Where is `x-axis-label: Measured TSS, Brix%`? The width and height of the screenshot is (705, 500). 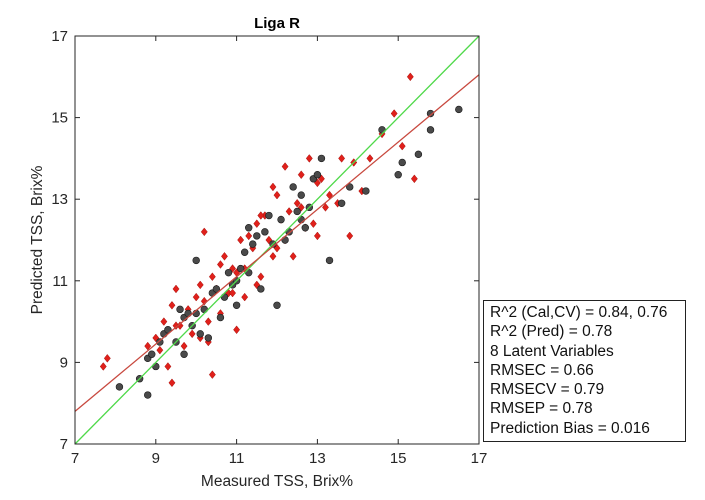
x-axis-label: Measured TSS, Brix% is located at coordinates (277, 481).